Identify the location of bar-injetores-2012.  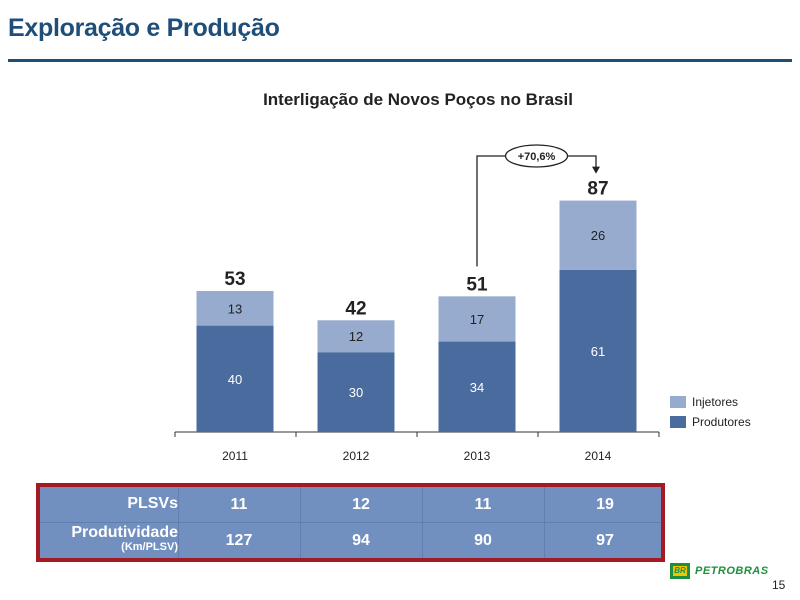
(356, 336).